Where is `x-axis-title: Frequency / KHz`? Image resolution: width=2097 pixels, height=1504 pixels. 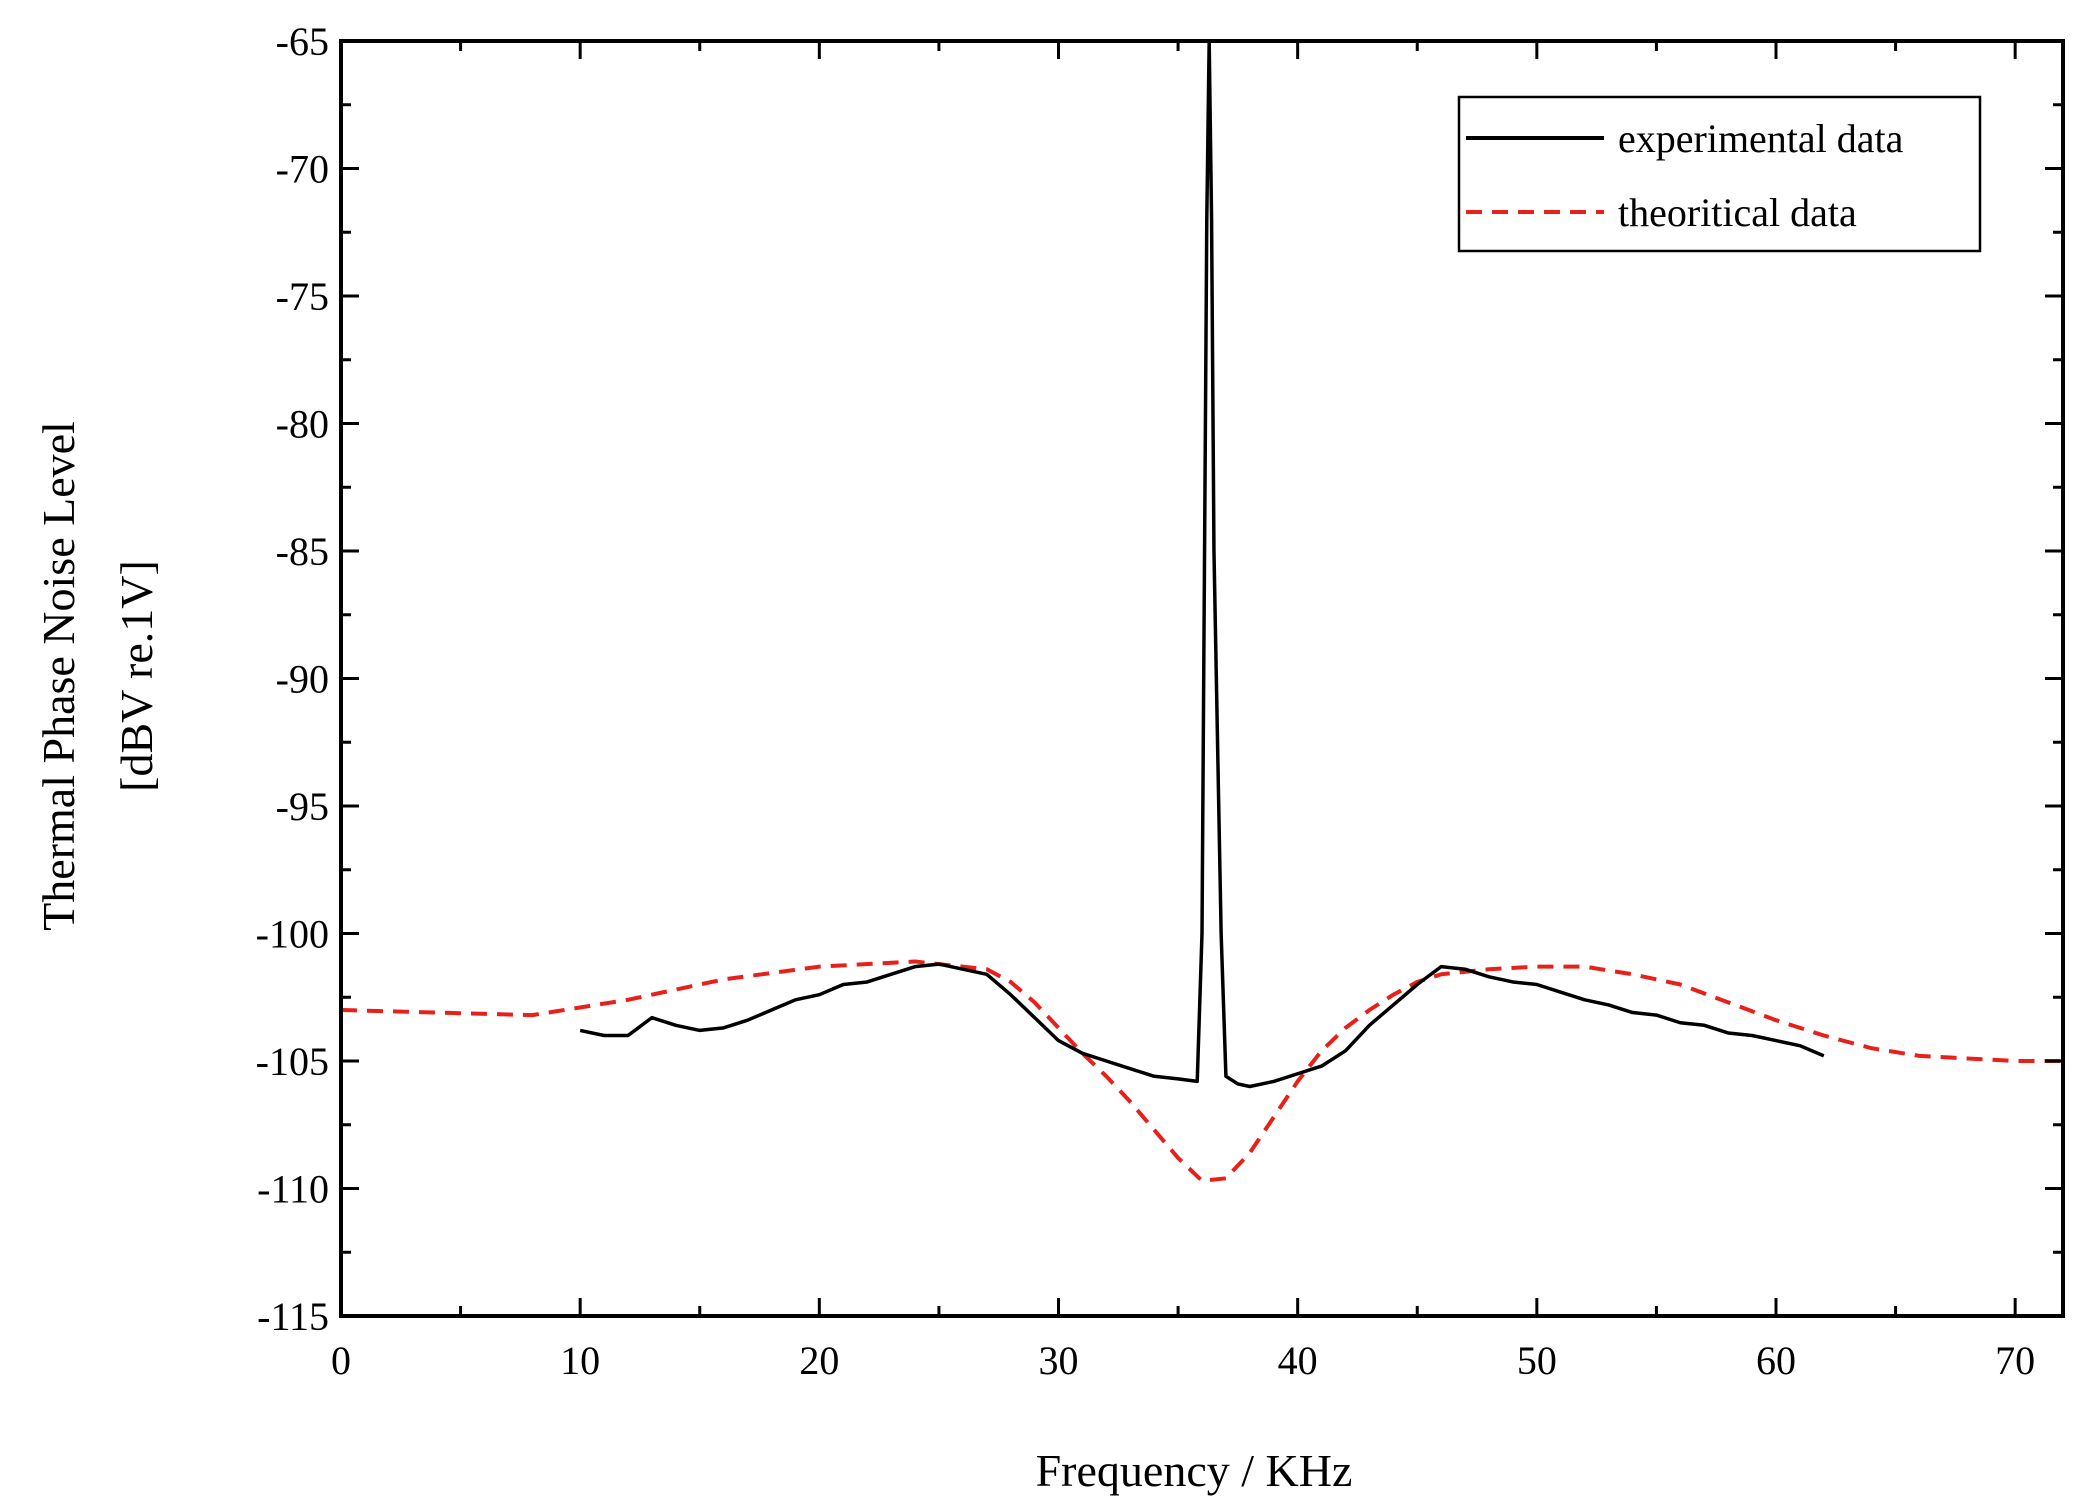 x-axis-title: Frequency / KHz is located at coordinates (1194, 1470).